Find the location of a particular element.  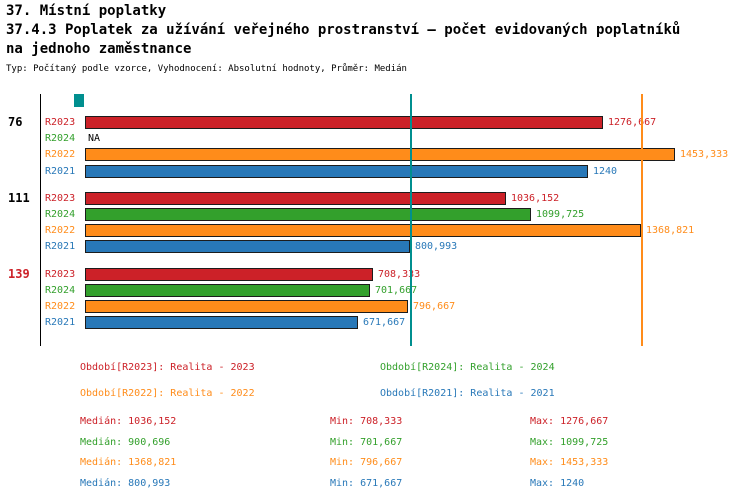

stat-max-r2021: Max: 1240 is located at coordinates (557, 483).